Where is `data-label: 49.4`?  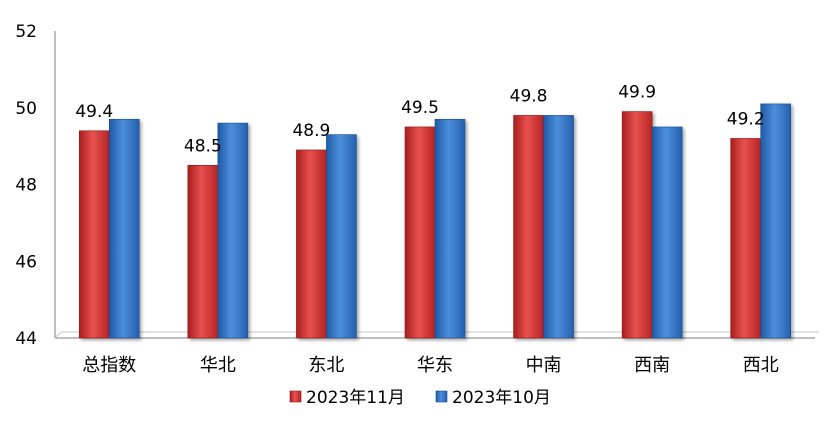
data-label: 49.4 is located at coordinates (94, 112).